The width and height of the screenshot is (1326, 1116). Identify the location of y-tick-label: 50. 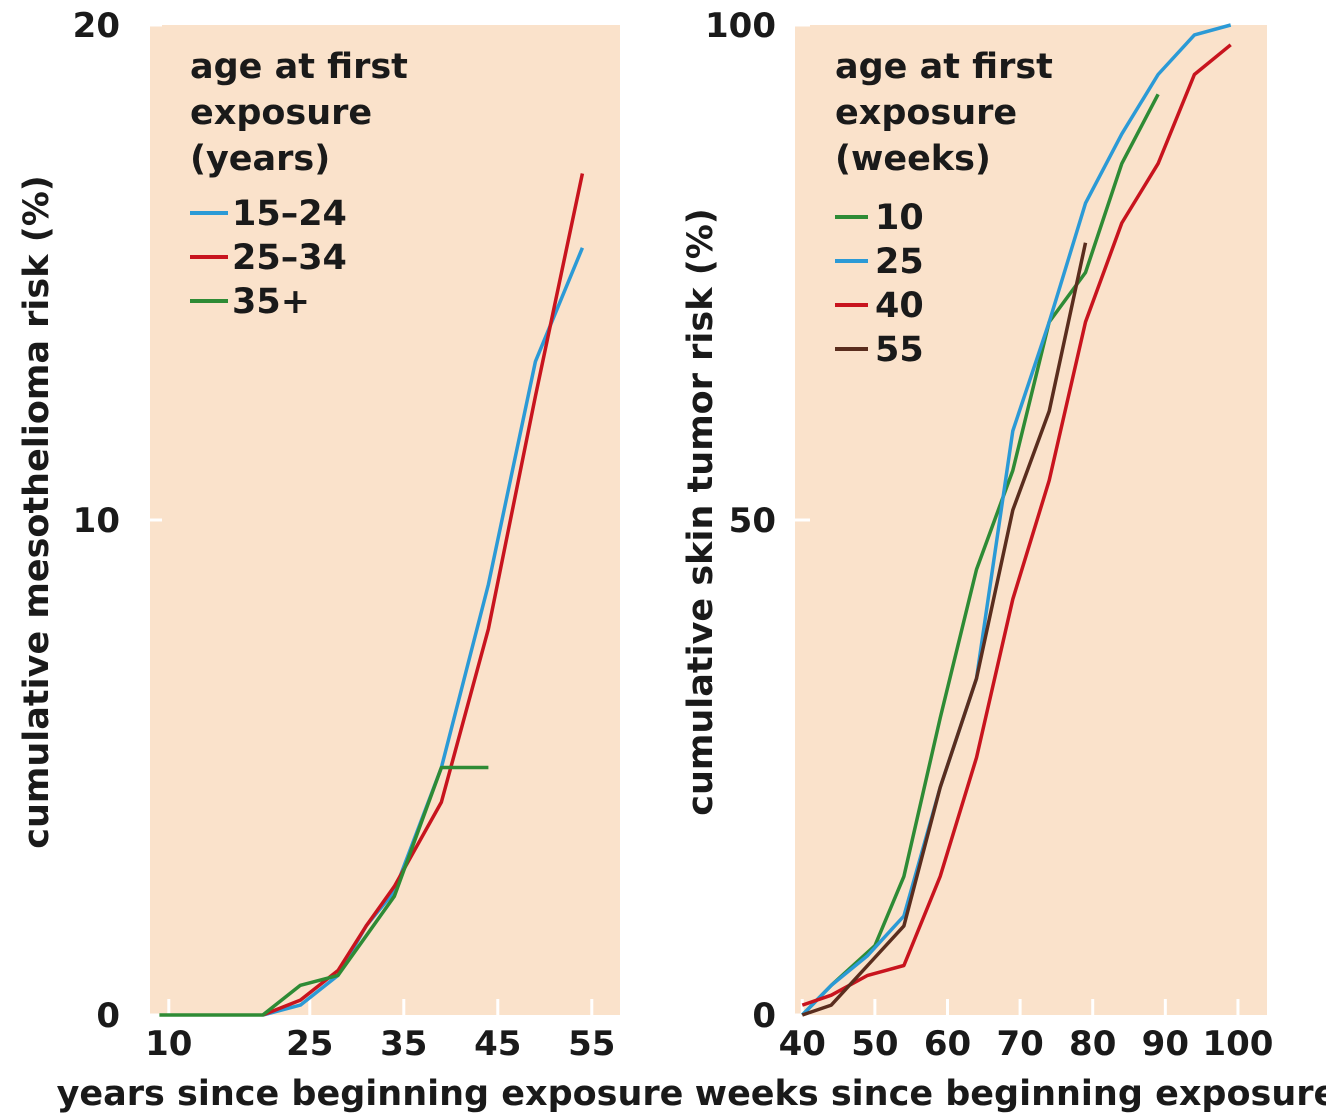
(752, 521).